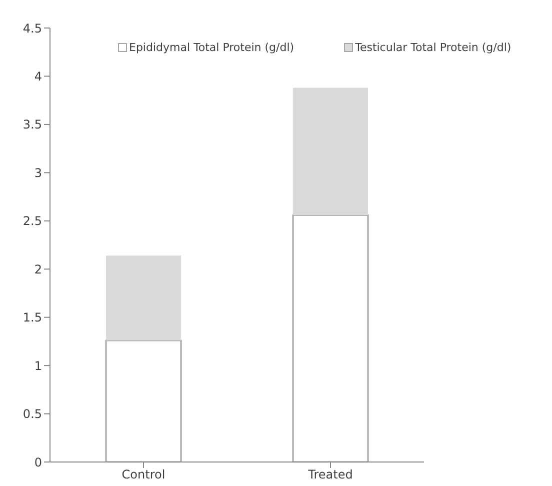  What do you see at coordinates (32, 28) in the screenshot?
I see `y-tick-label: 4.5` at bounding box center [32, 28].